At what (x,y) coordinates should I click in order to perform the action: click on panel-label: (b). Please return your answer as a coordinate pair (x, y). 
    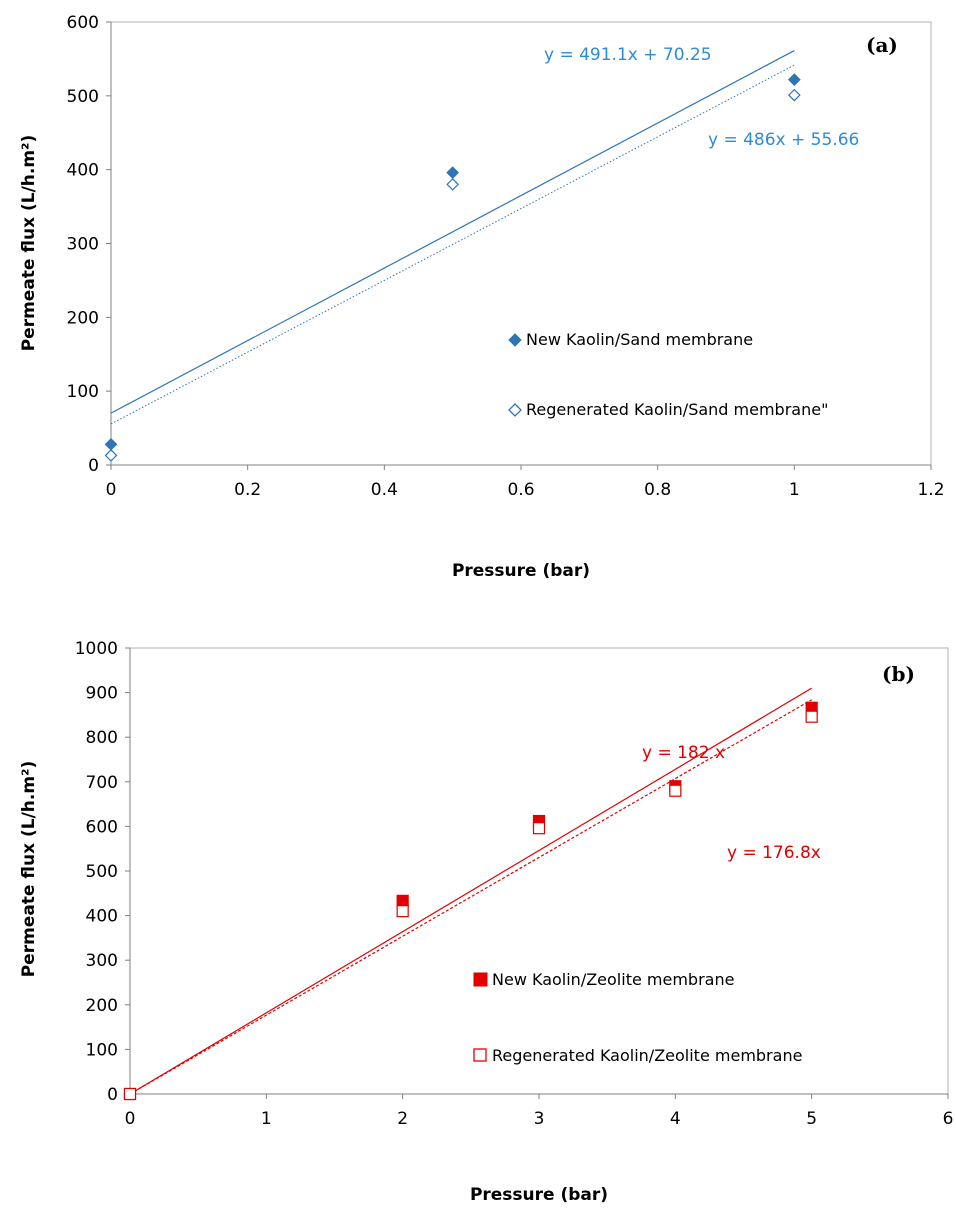
    Looking at the image, I should click on (898, 674).